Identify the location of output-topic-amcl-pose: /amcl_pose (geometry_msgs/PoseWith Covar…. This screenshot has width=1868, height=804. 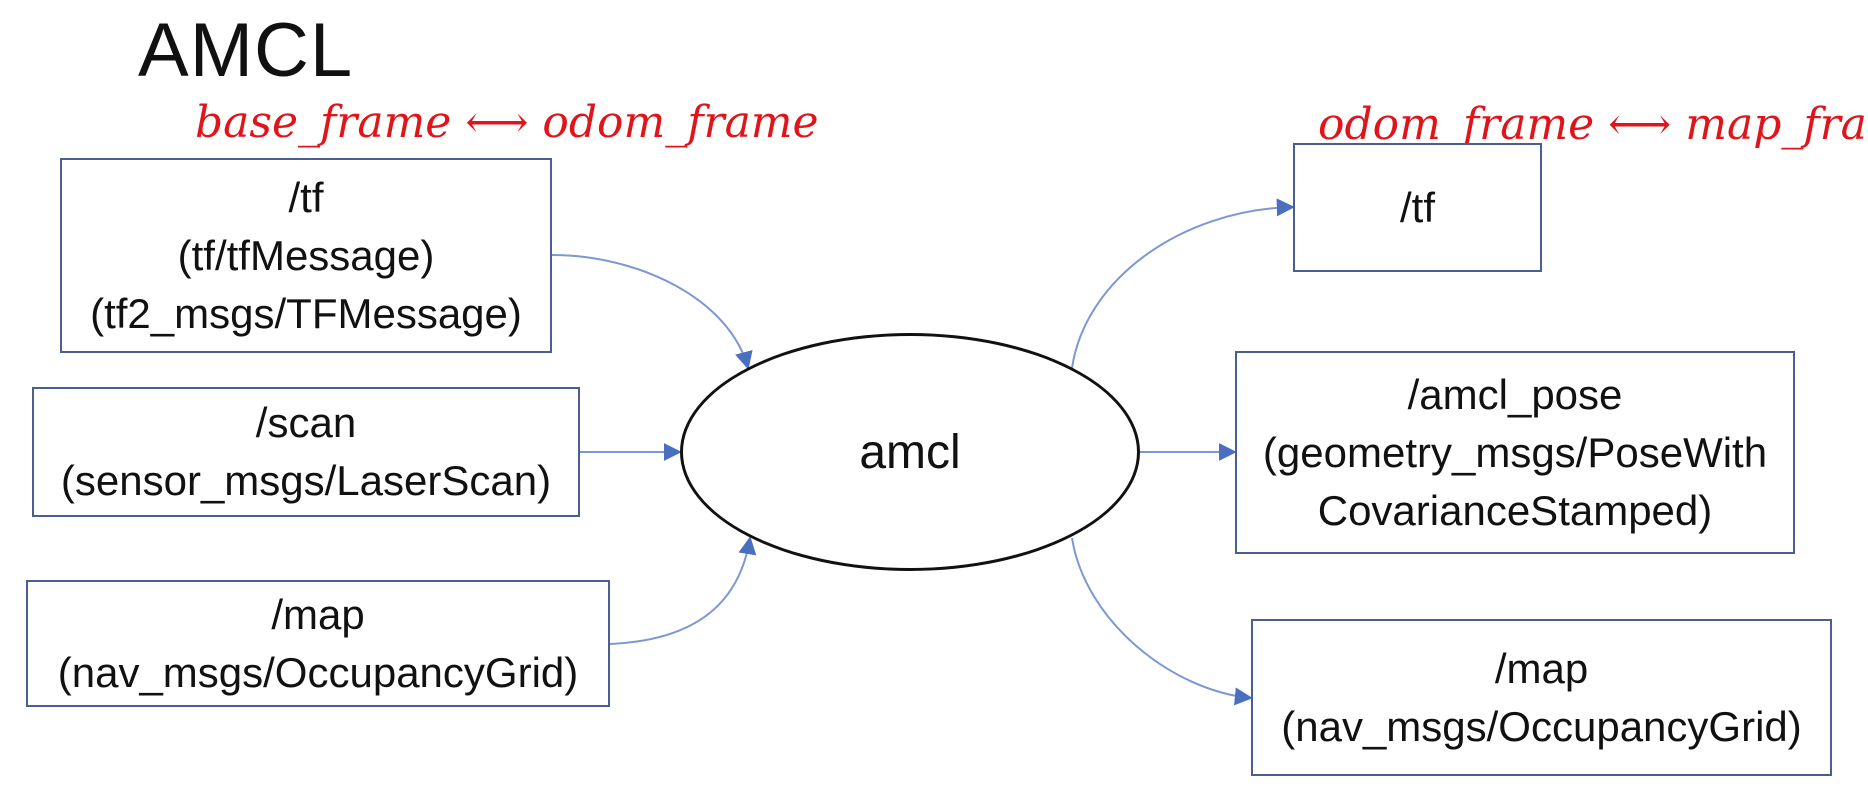
(1515, 452).